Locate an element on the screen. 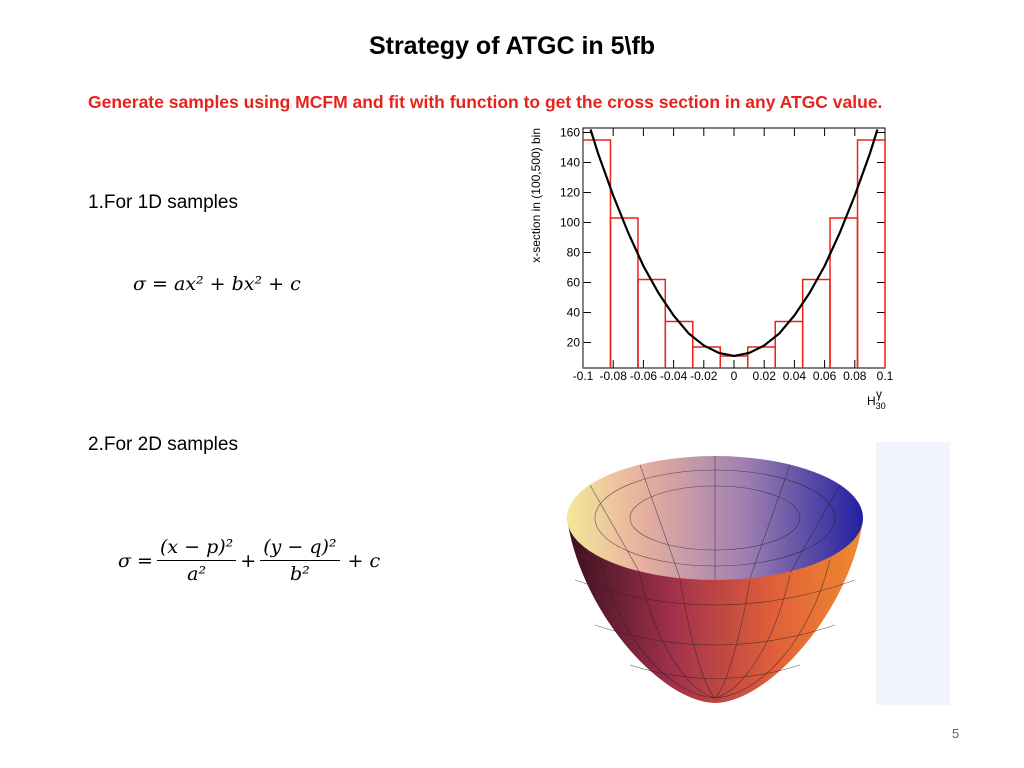 The image size is (1024, 768). plus: + is located at coordinates (248, 560).